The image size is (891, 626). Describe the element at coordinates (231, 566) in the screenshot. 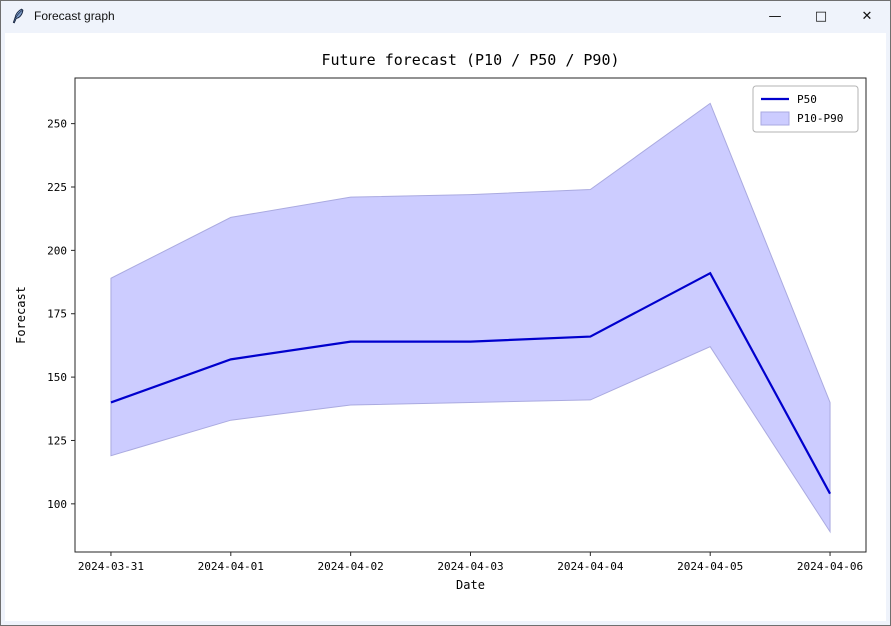

I see `x-tick-label: 2024-04-01` at that location.